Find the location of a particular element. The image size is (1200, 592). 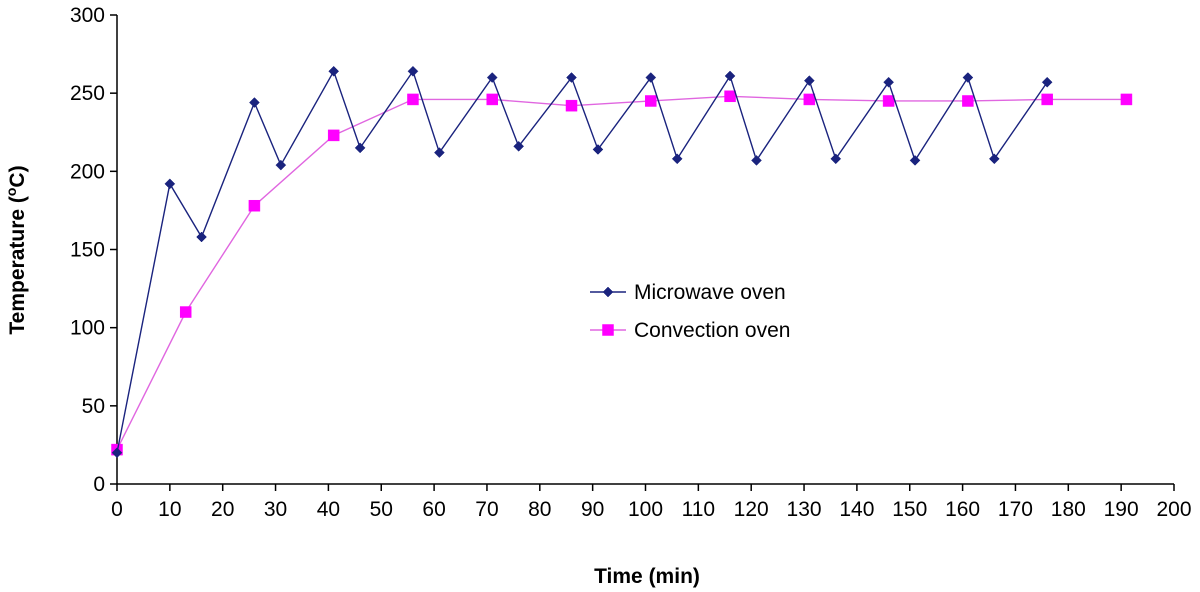

y-axis-title: Temperature (oC) is located at coordinates (16, 249).